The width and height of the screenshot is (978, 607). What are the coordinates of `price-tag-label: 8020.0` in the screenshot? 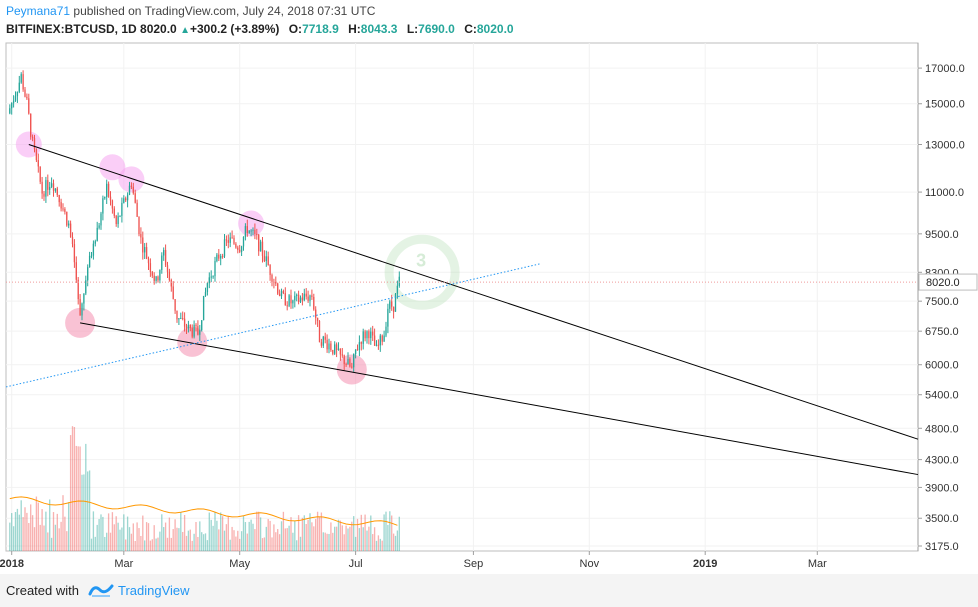 It's located at (943, 283).